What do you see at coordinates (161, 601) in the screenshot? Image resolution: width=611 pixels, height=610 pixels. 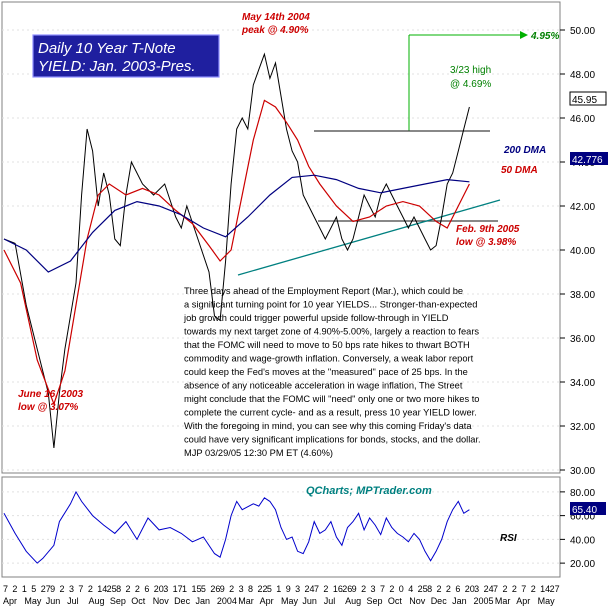 I see `x-month-label: Nov` at bounding box center [161, 601].